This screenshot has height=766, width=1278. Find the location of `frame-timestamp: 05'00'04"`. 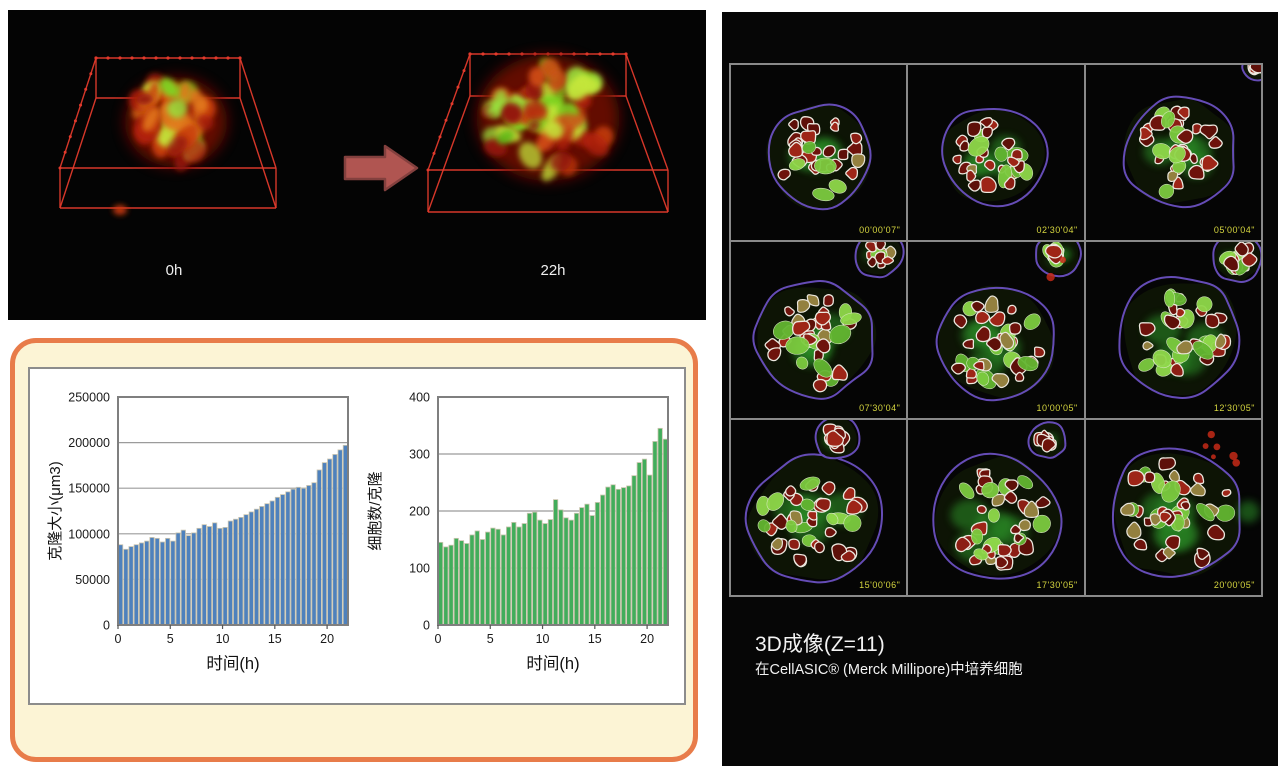

frame-timestamp: 05'00'04" is located at coordinates (1234, 230).